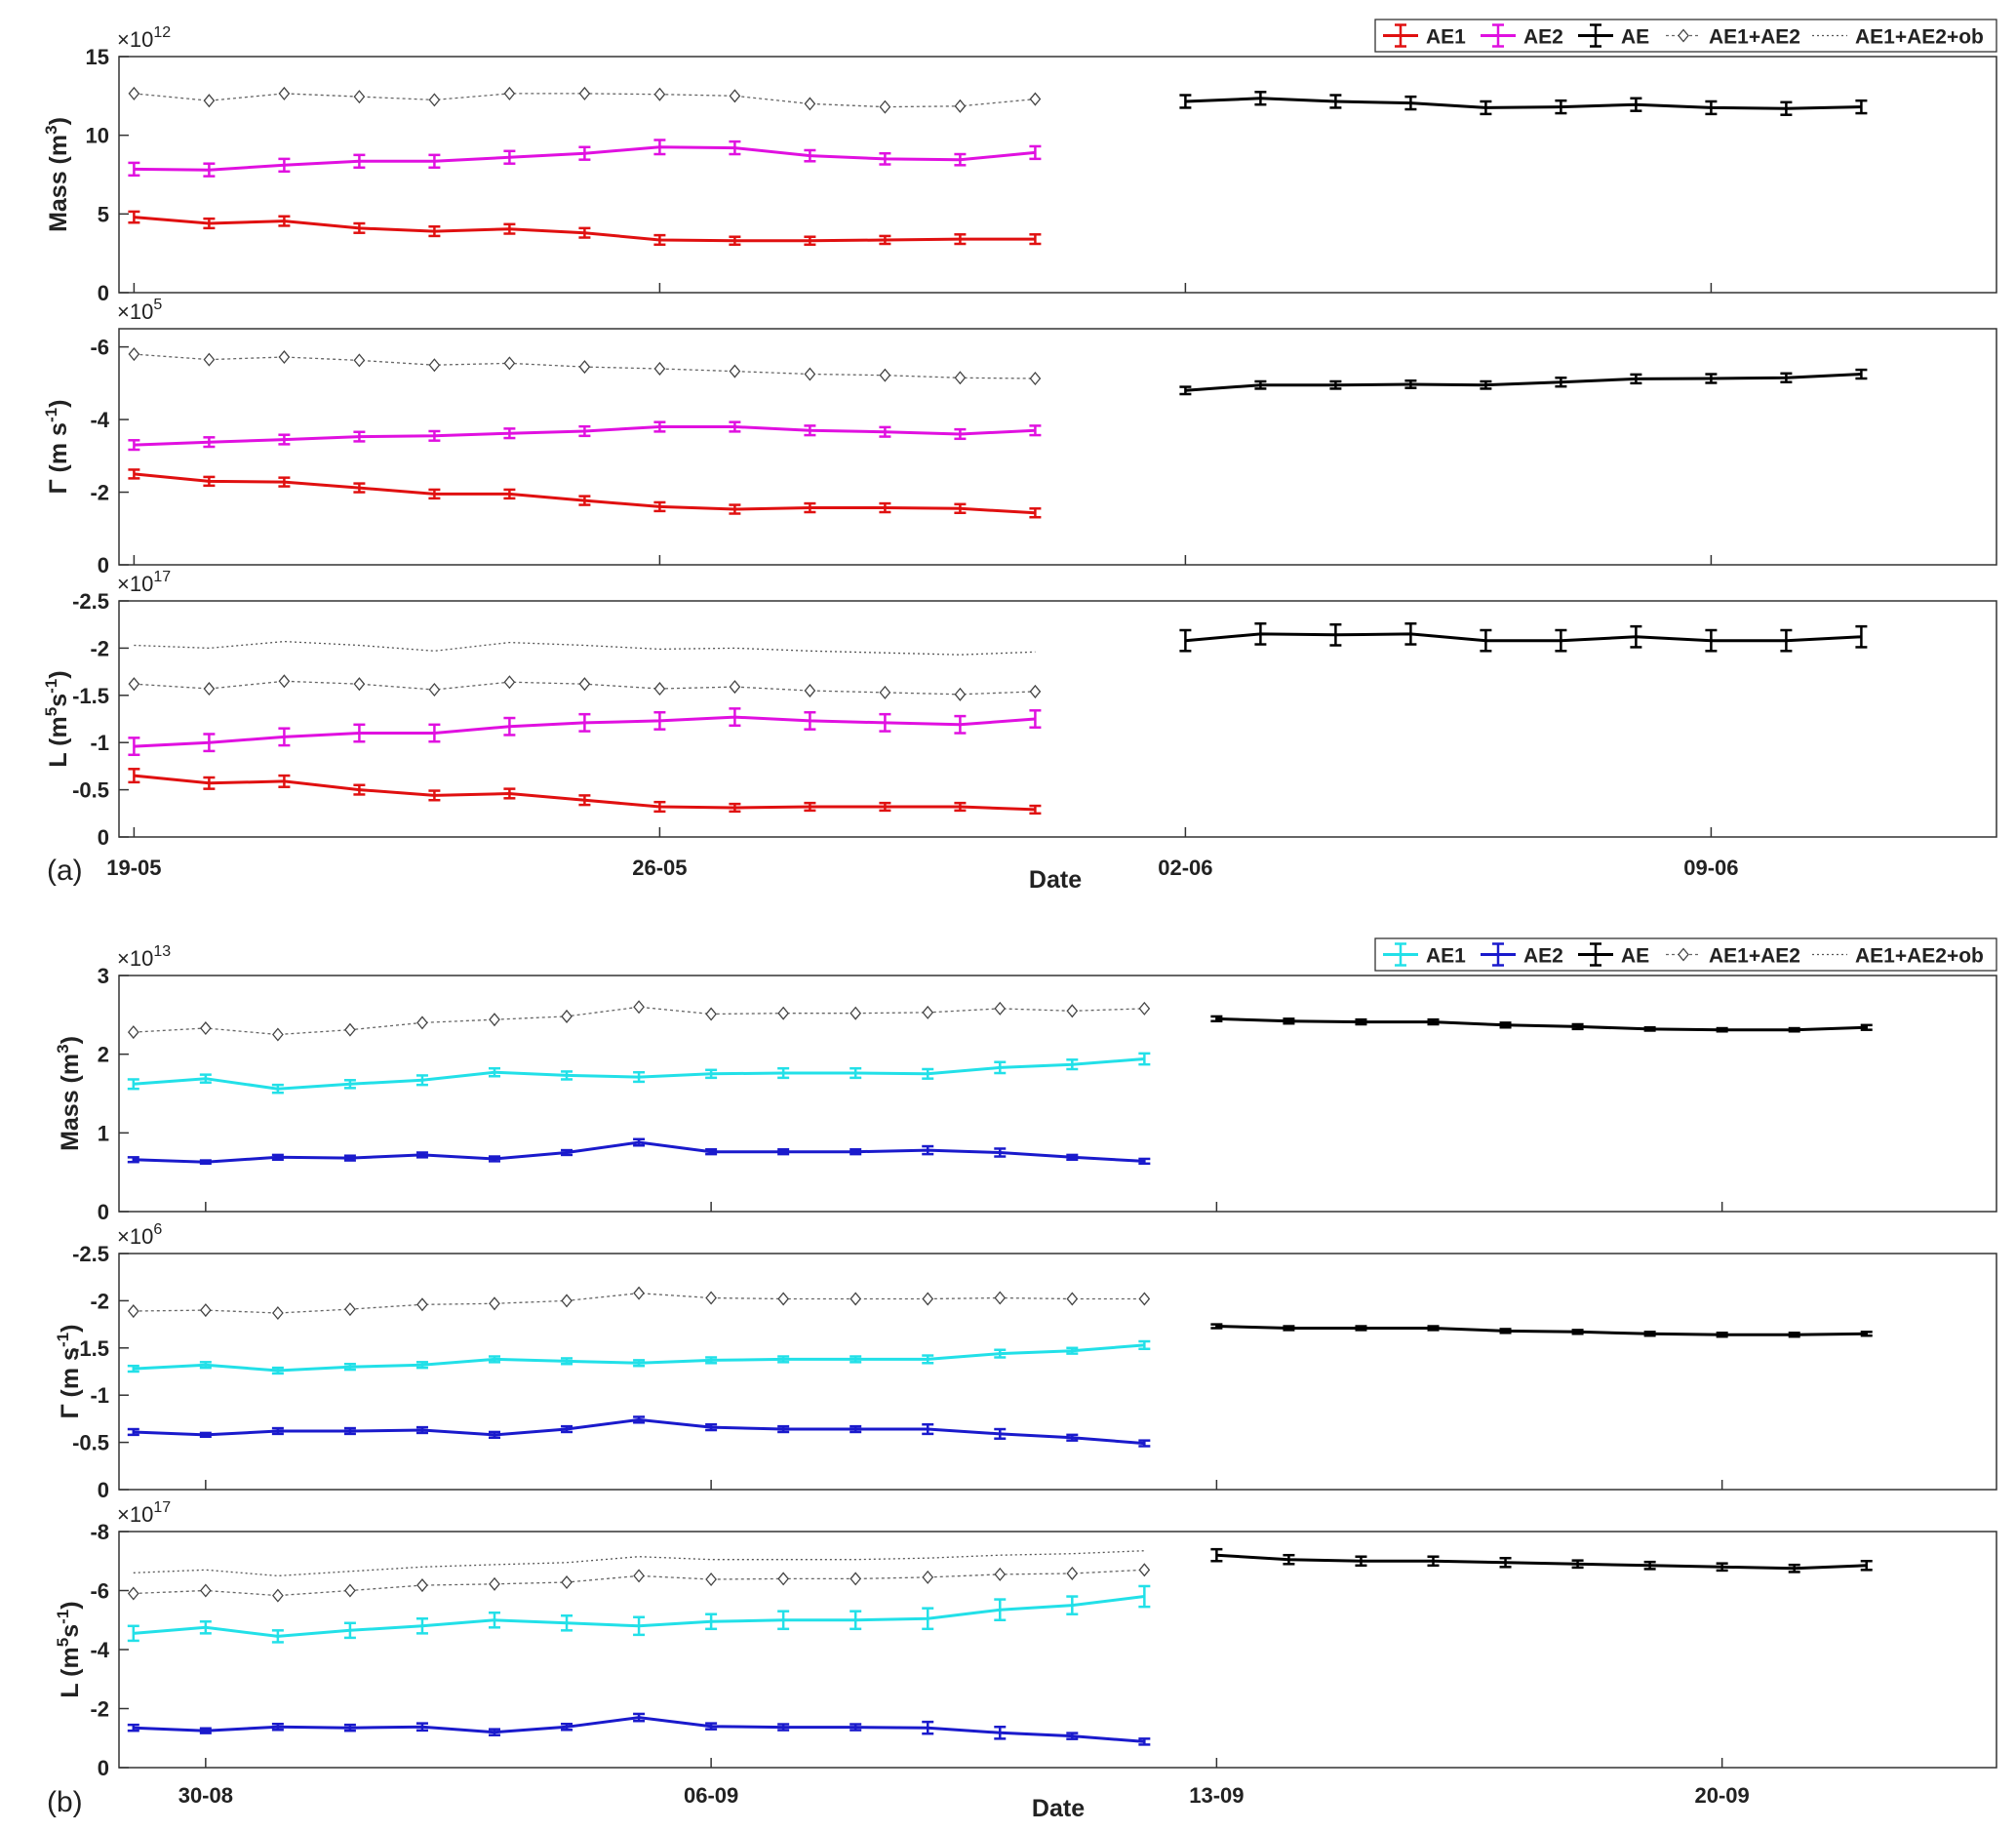  I want to click on subplot-b-angular-momentum: 0 -2 -4 -6 -8 ×1017 L (m5s-1), so click(1025, 1640).